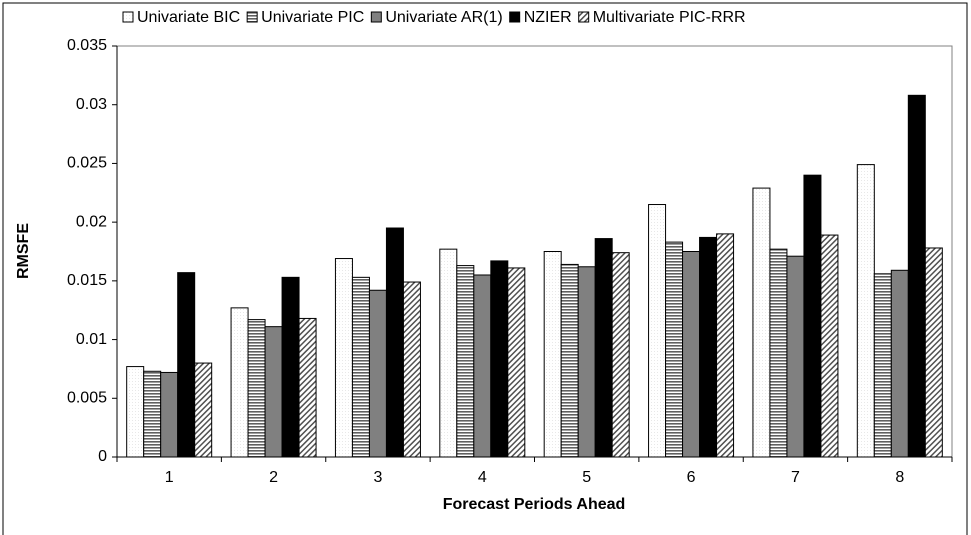 This screenshot has width=971, height=535. I want to click on x-axis-title: Forecast Periods Ahead, so click(534, 504).